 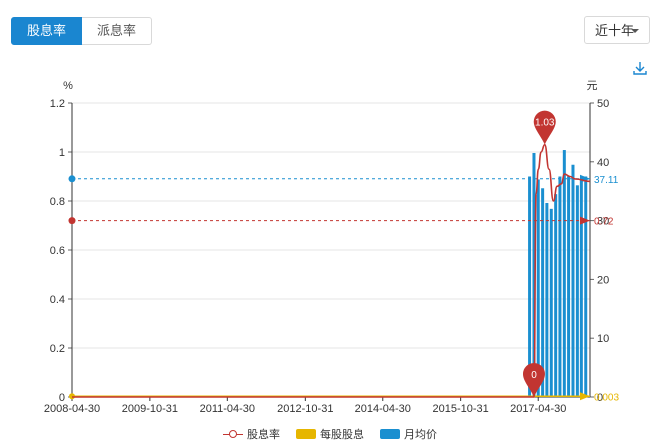 I want to click on legend-item-yield: 股息率, so click(x=251, y=434).